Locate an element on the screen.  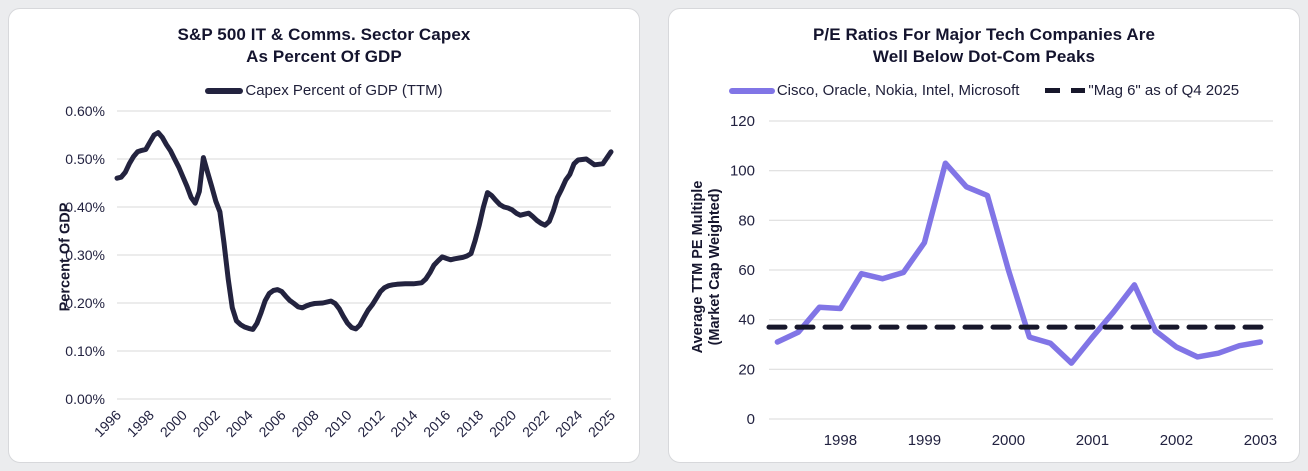
capex-chart-title-line2: As Percent Of GDP is located at coordinates (324, 56).